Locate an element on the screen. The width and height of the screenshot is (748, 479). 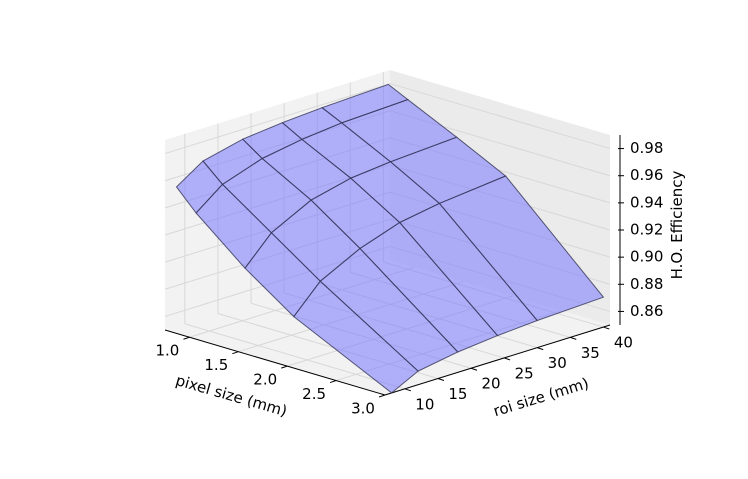
z-tick-label: 0.96 is located at coordinates (646, 175).